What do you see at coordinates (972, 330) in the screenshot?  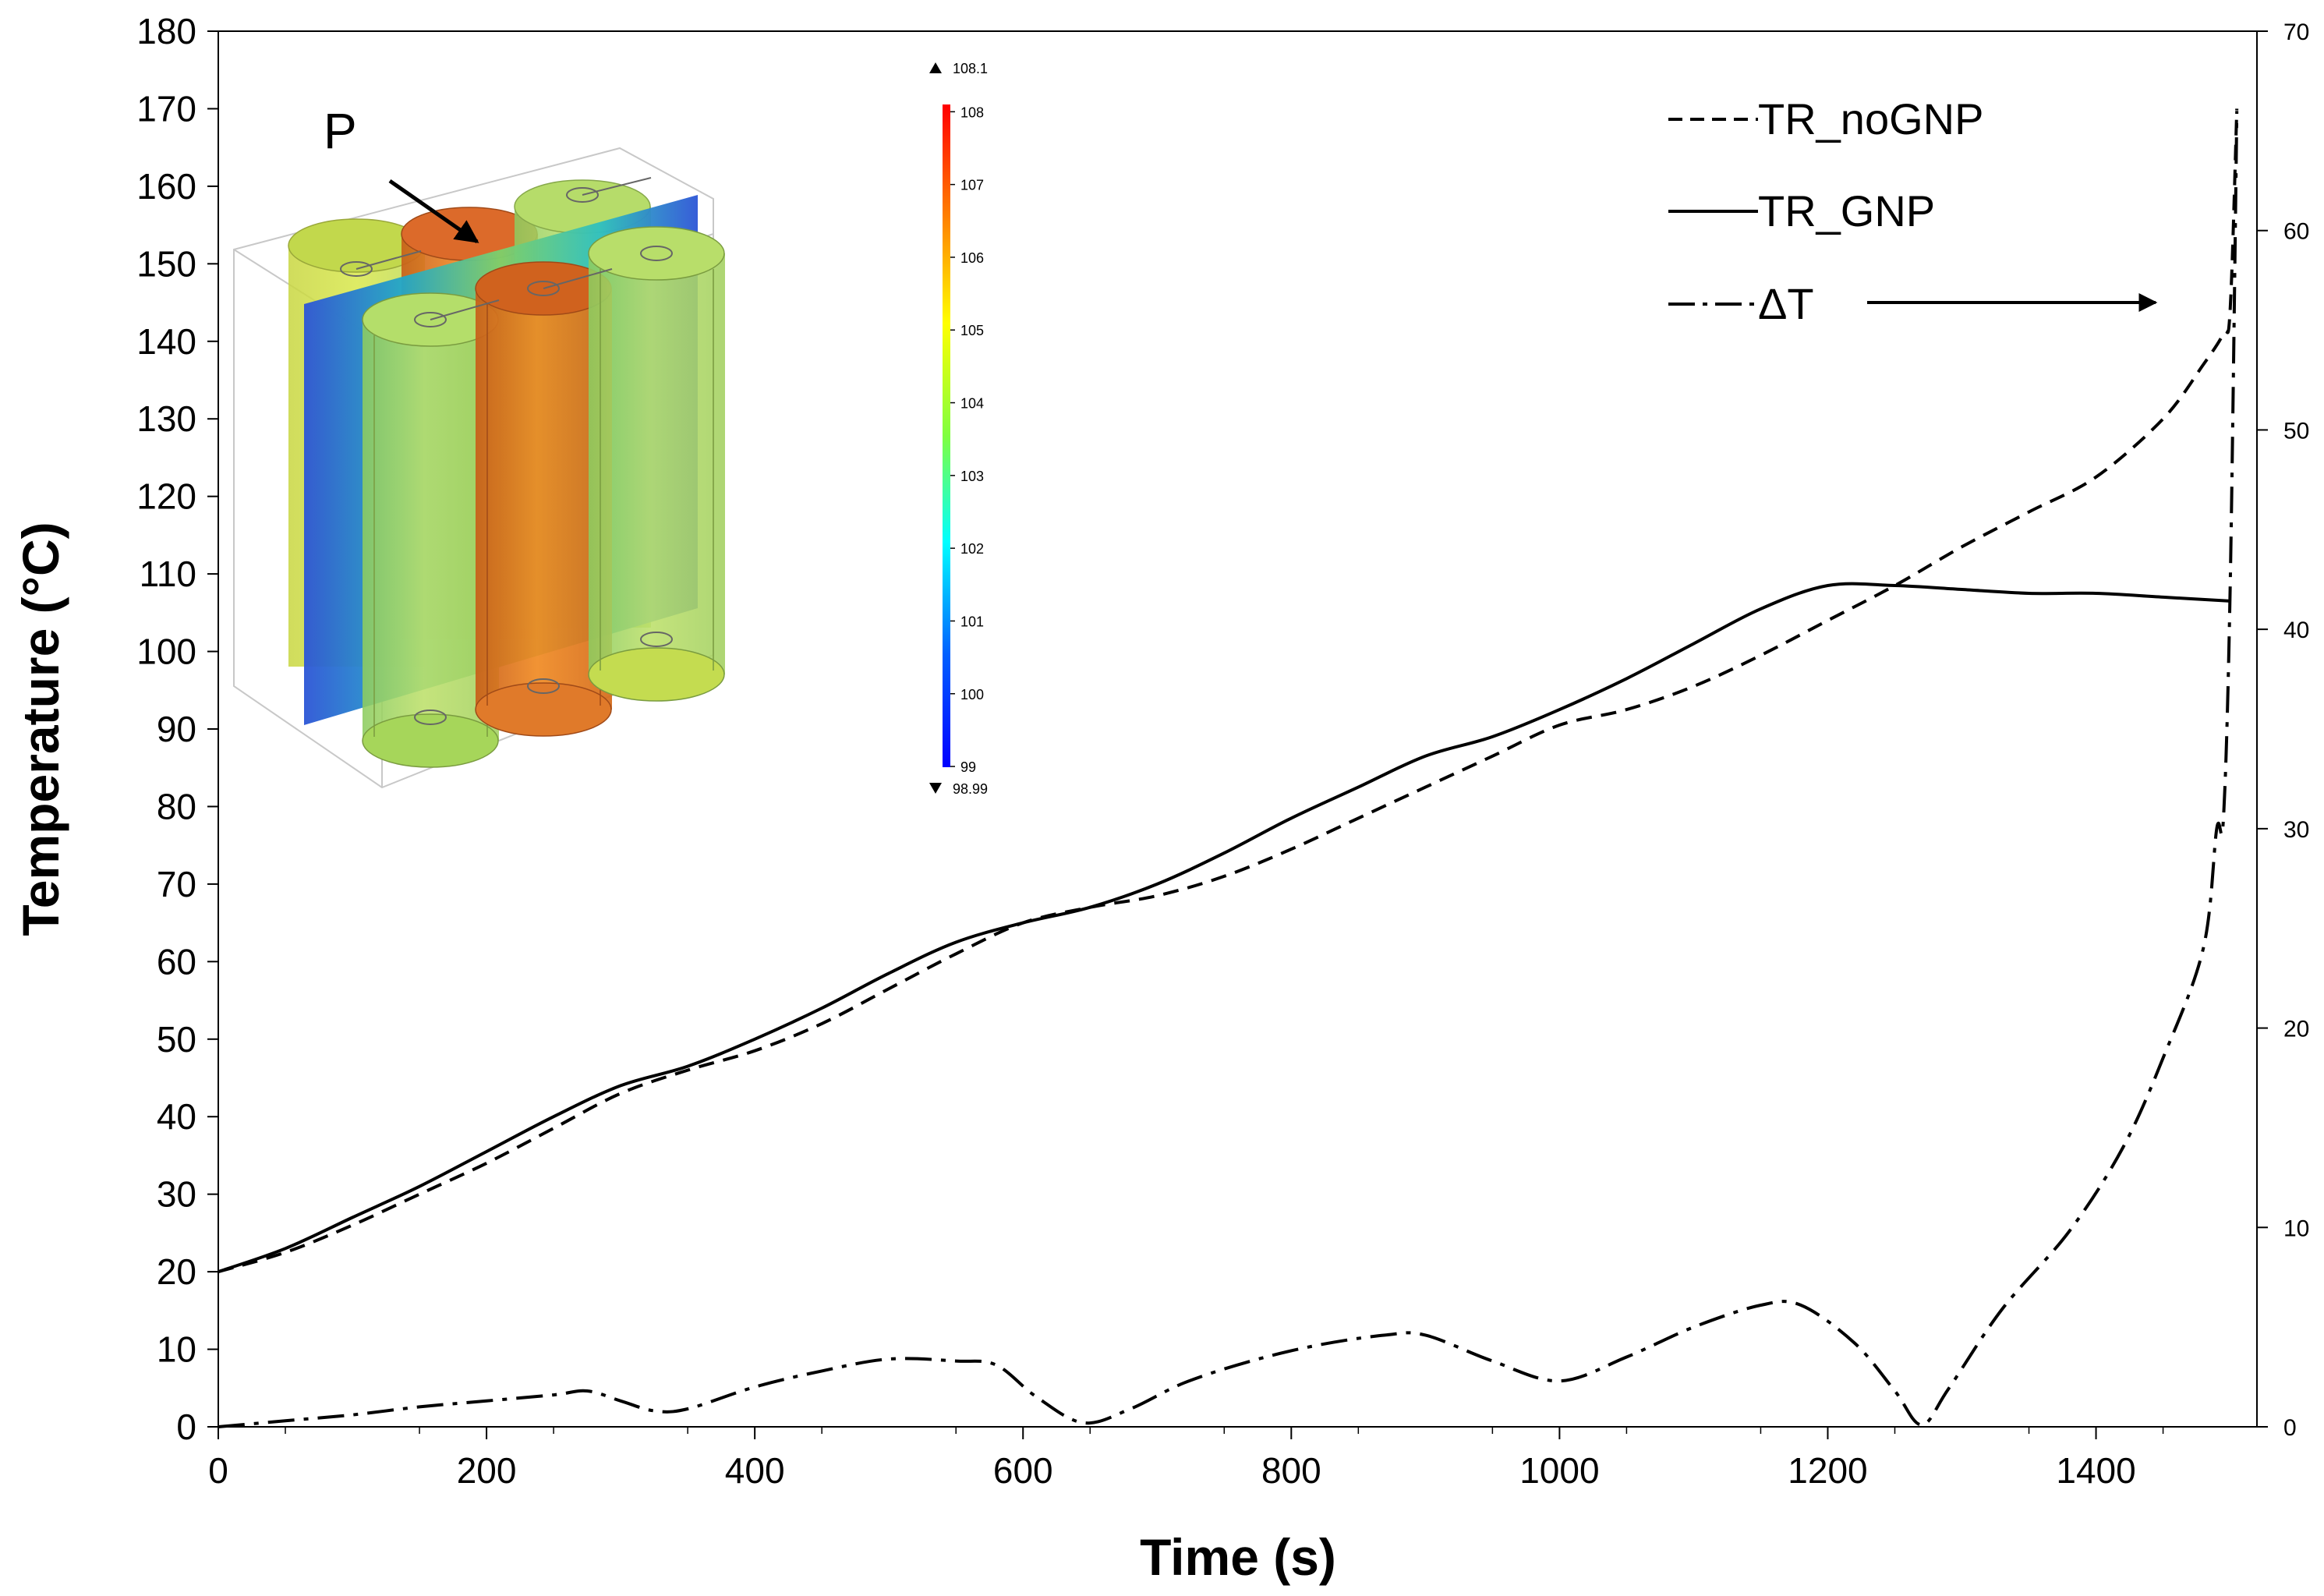 I see `colorbar-tick-label: 105` at bounding box center [972, 330].